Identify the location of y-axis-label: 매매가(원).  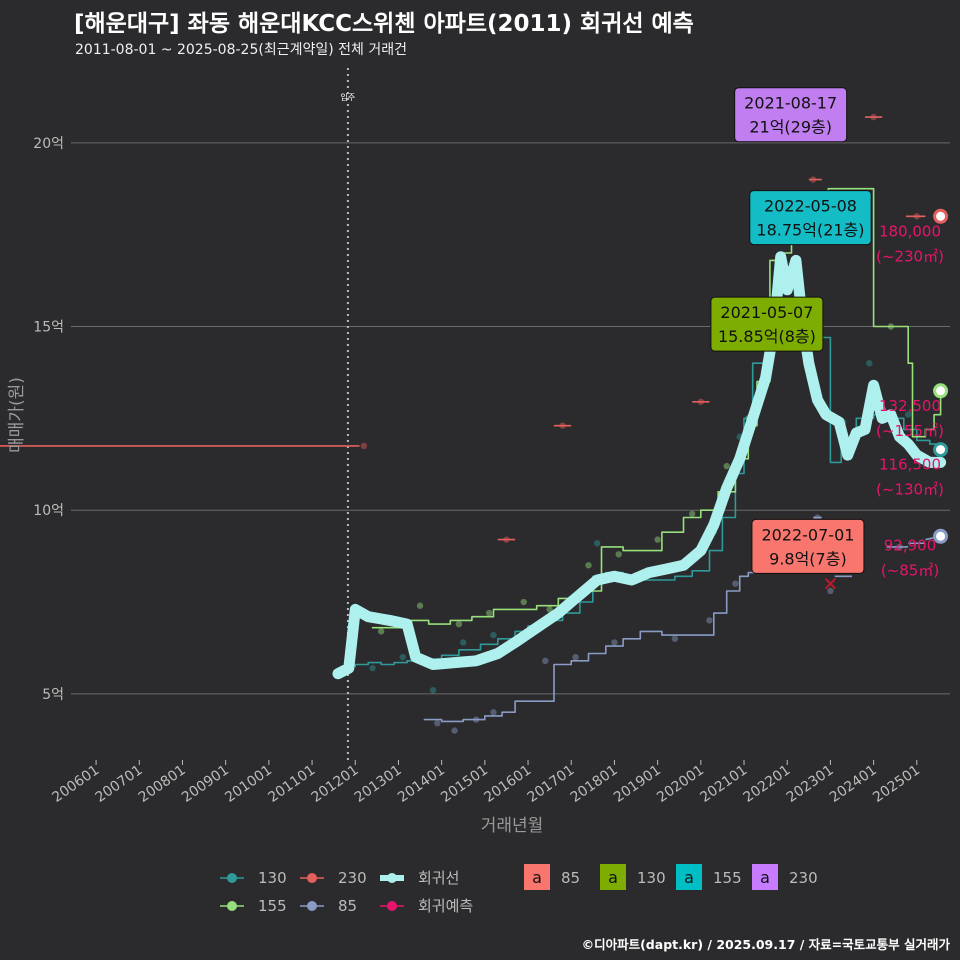
(17, 415).